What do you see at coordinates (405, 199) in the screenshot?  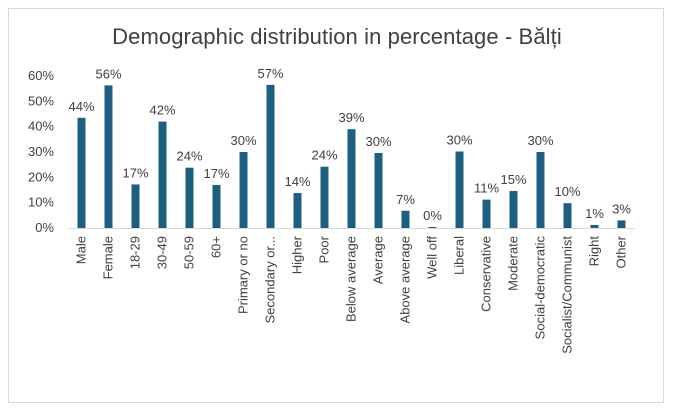 I see `data-label: 7%` at bounding box center [405, 199].